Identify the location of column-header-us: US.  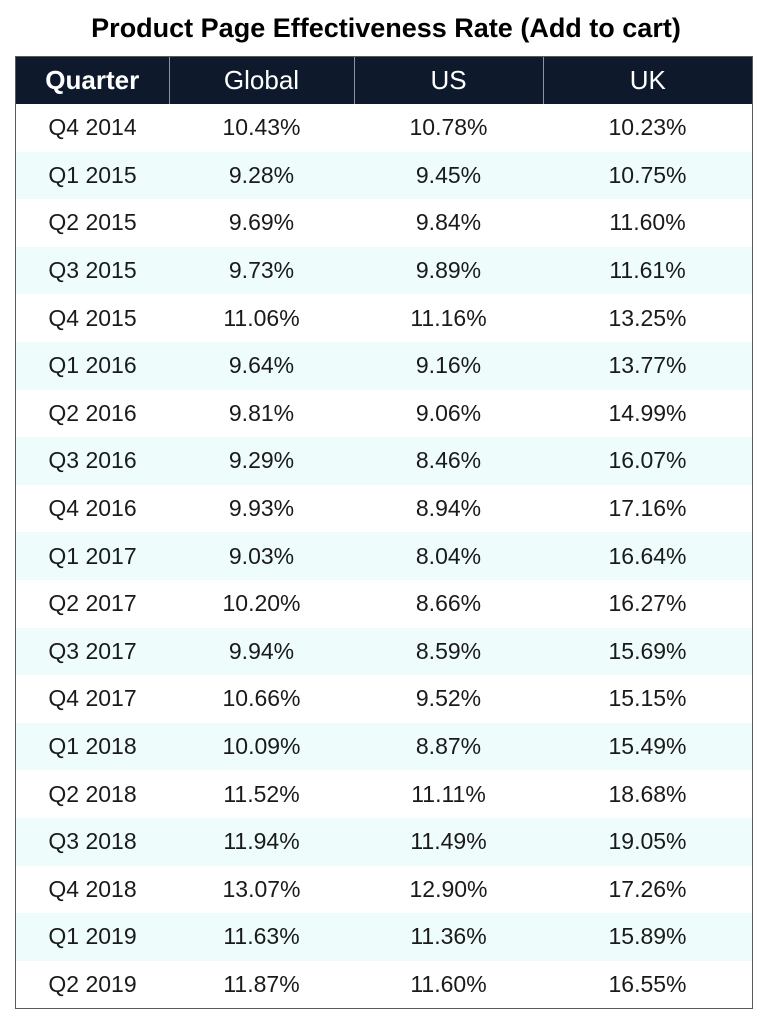
(449, 80).